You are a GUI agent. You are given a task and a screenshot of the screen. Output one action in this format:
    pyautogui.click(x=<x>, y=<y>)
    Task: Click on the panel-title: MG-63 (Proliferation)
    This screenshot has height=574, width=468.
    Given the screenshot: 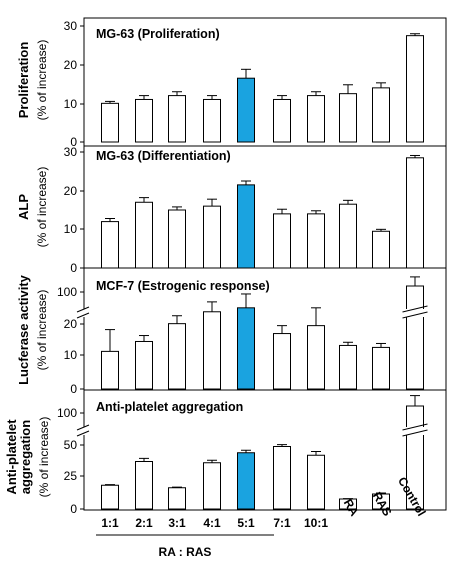 What is the action you would take?
    pyautogui.click(x=158, y=34)
    